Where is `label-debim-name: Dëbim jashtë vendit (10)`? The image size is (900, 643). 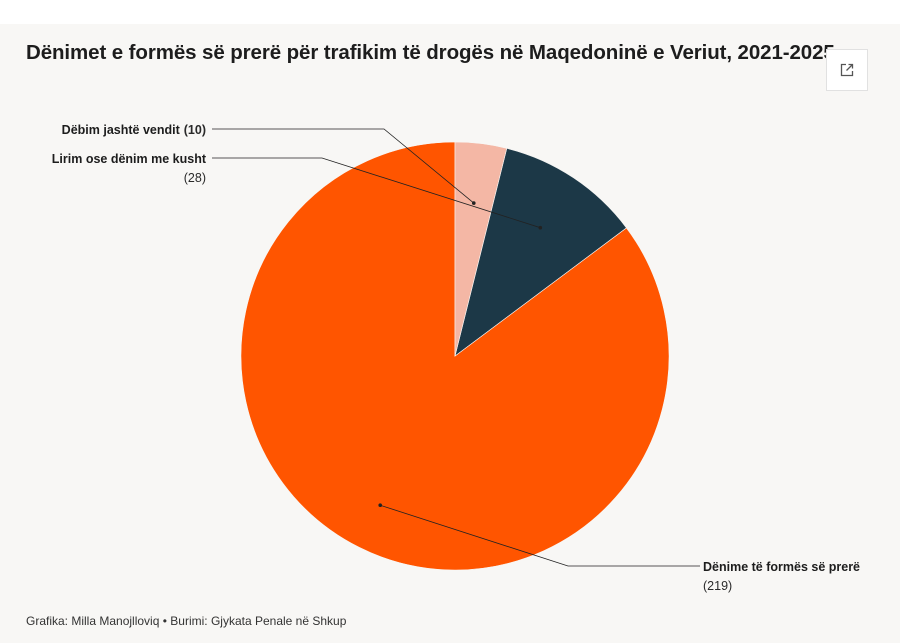 label-debim-name: Dëbim jashtë vendit (10) is located at coordinates (134, 130).